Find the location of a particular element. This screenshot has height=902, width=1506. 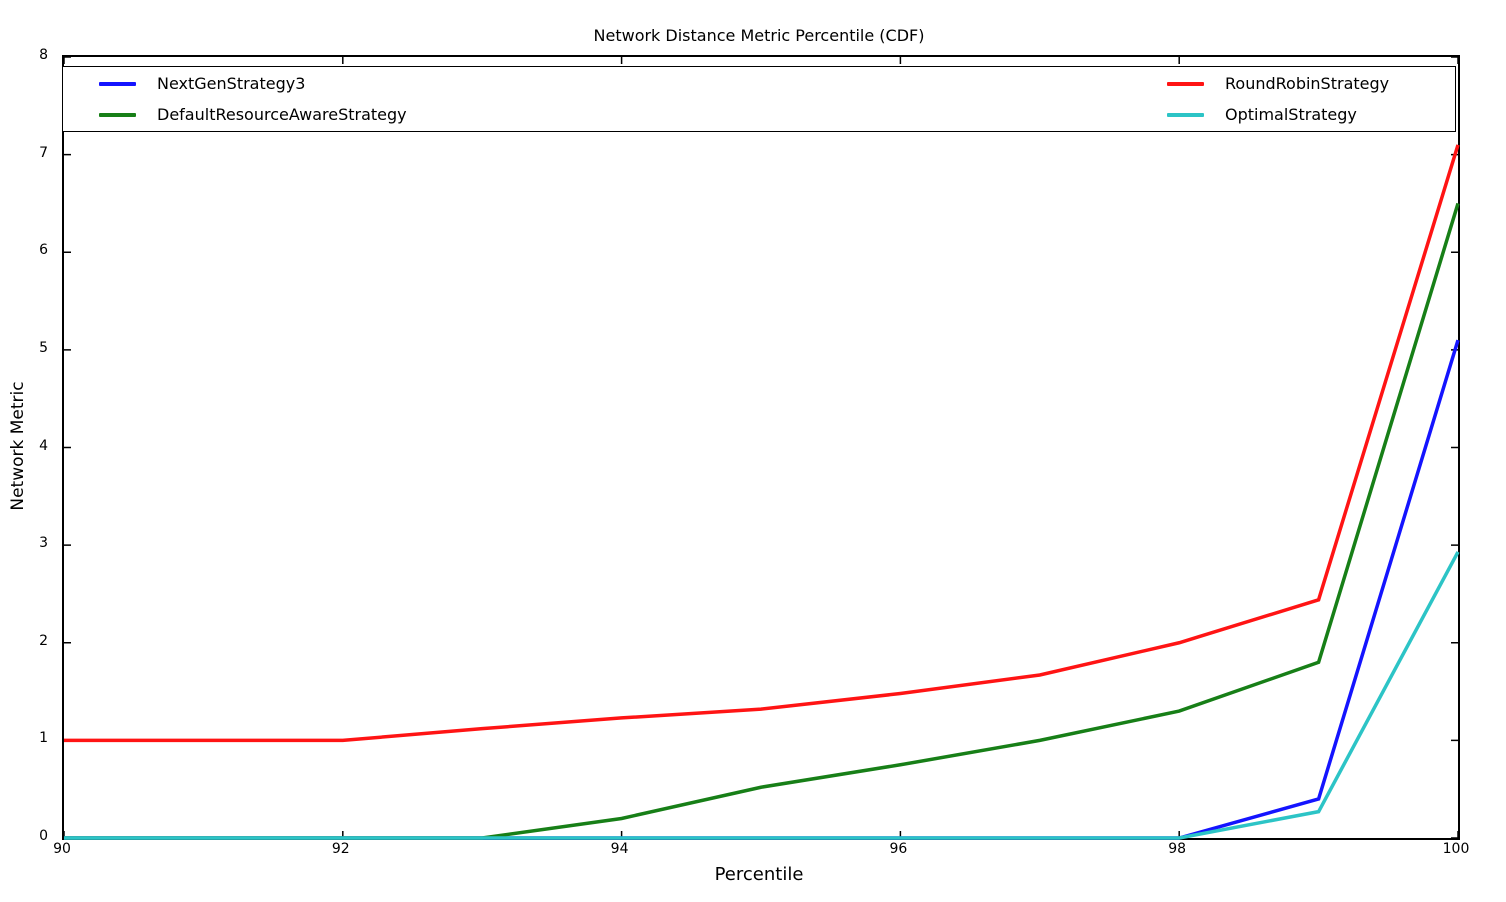

y-tick-label-2: 2 is located at coordinates (43, 640).